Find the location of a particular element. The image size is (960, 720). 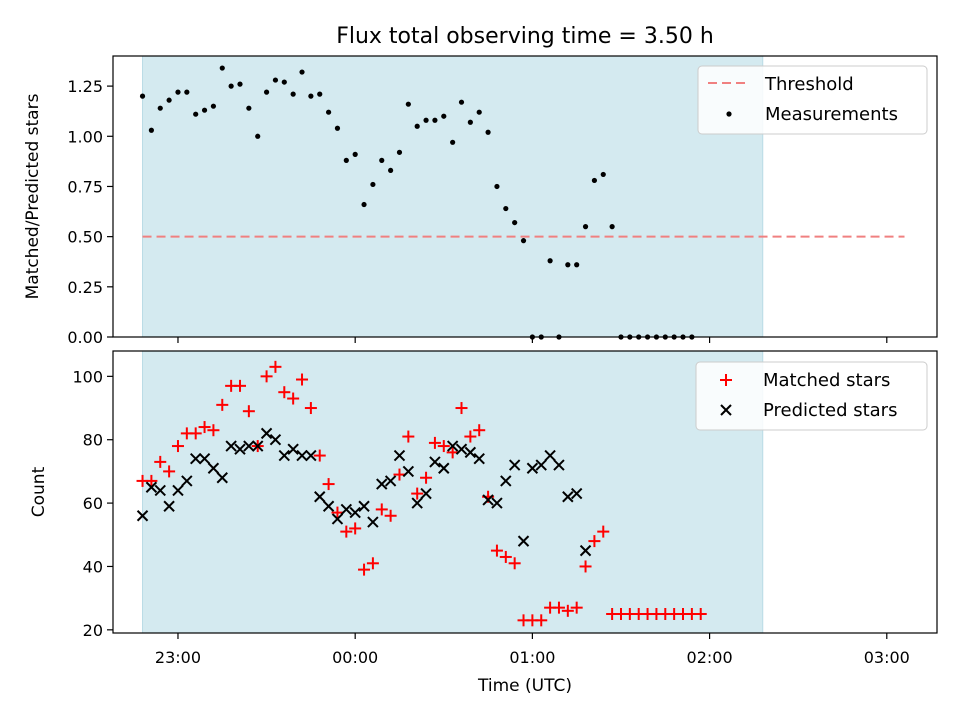

legend-predicted-label: Predicted stars is located at coordinates (830, 410).